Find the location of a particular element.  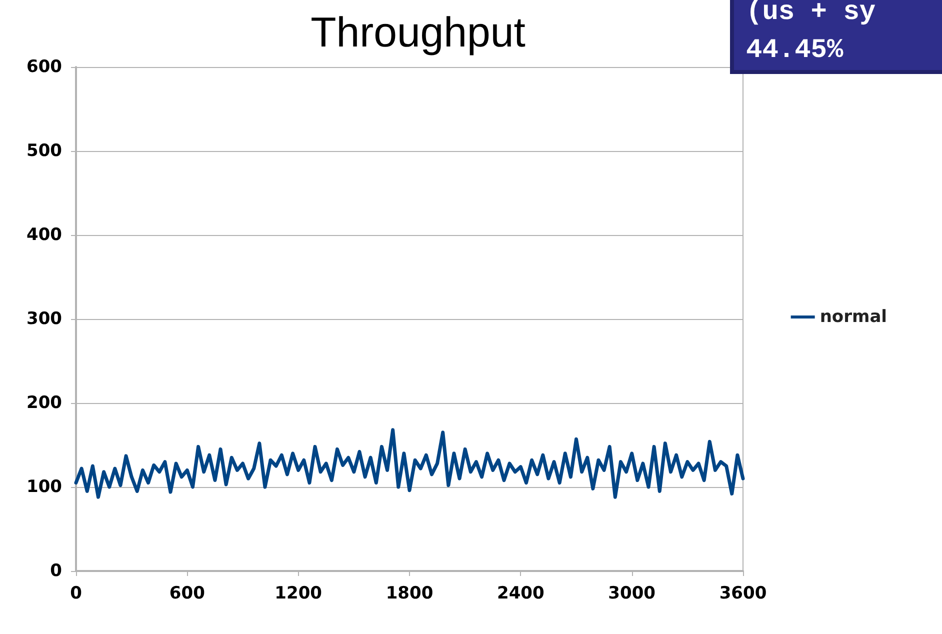

x-tick-label: 600 is located at coordinates (187, 594).